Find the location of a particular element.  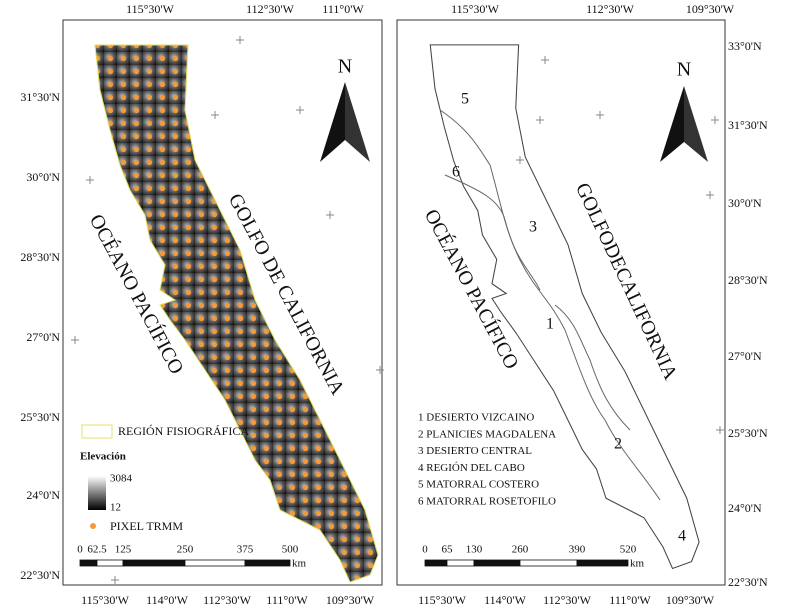

region-number: 2 is located at coordinates (618, 444).